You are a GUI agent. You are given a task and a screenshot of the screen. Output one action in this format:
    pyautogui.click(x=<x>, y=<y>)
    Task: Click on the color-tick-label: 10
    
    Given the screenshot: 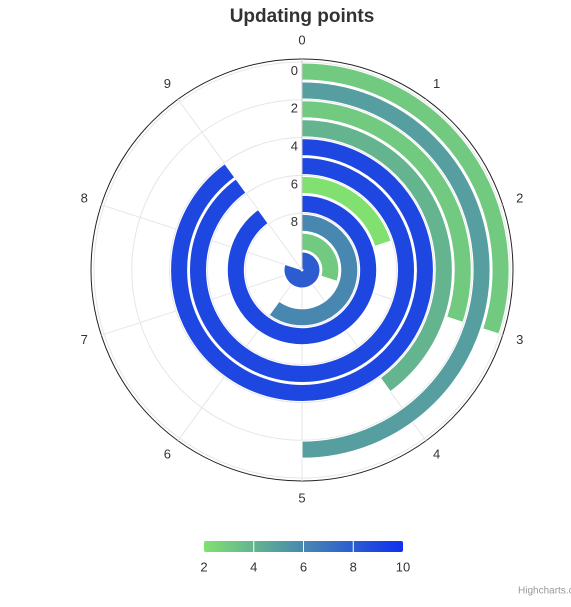 What is the action you would take?
    pyautogui.click(x=403, y=566)
    